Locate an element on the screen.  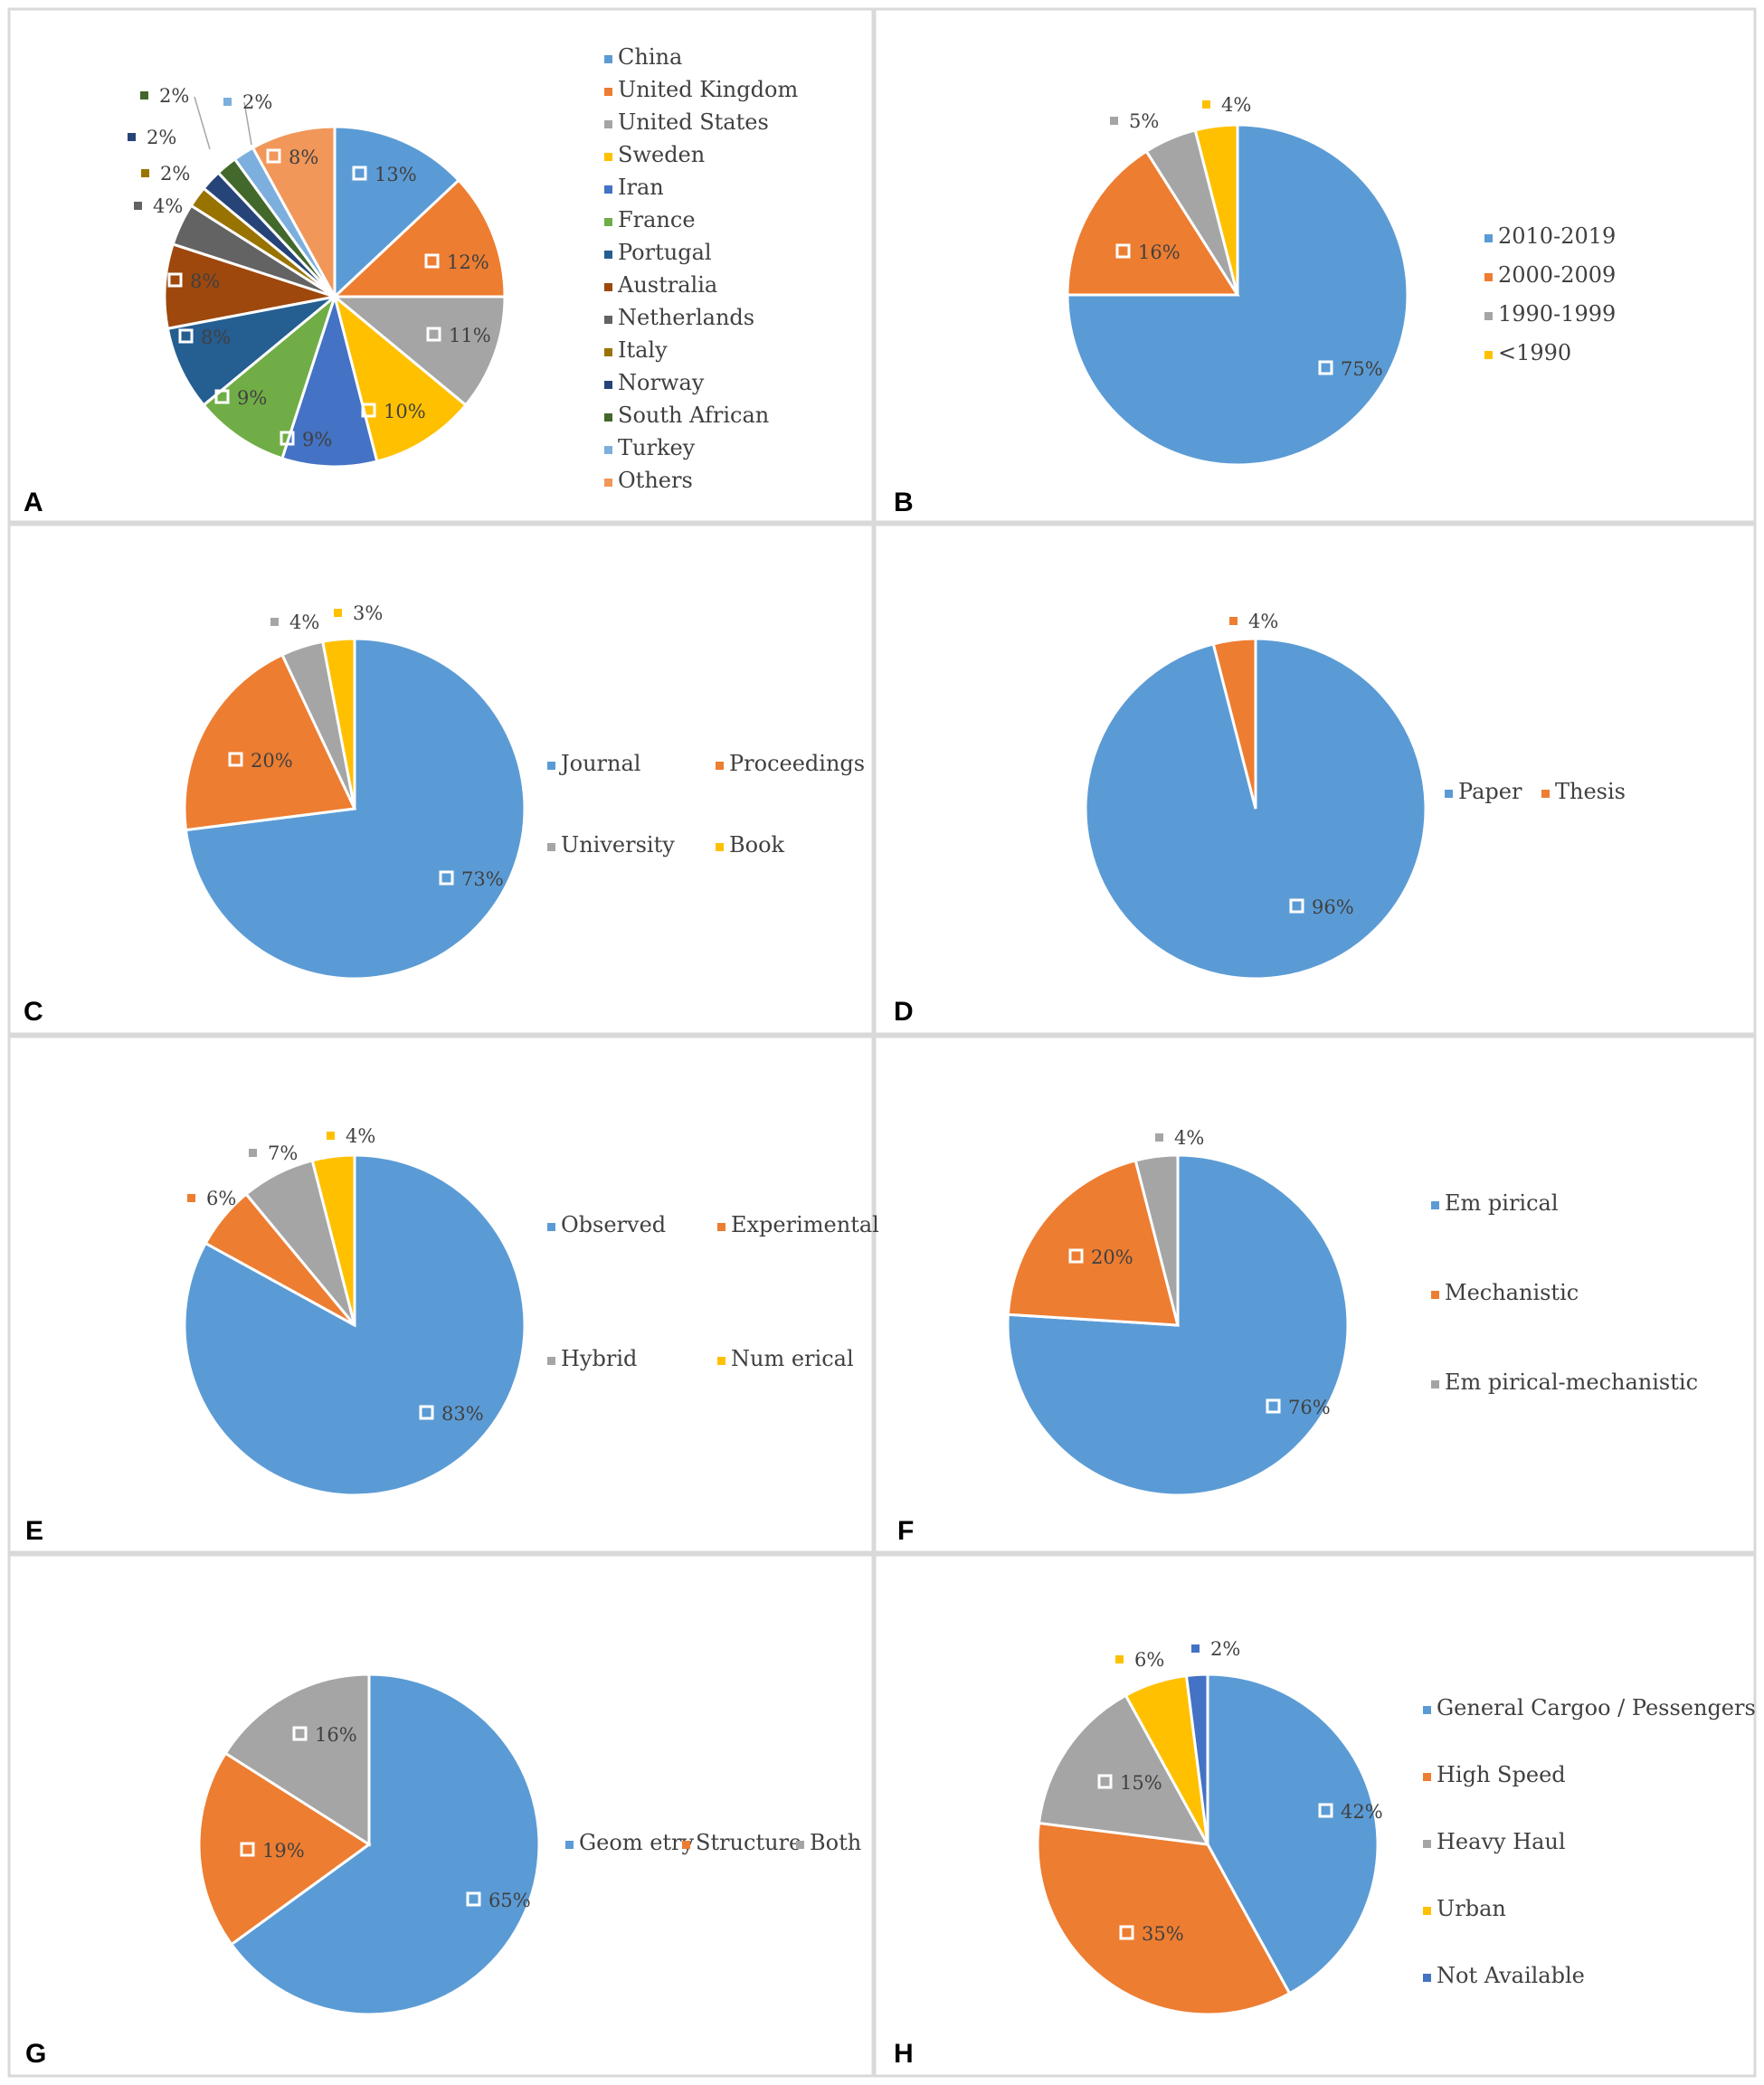
legend-item-1990: <1990 is located at coordinates (1527, 353).